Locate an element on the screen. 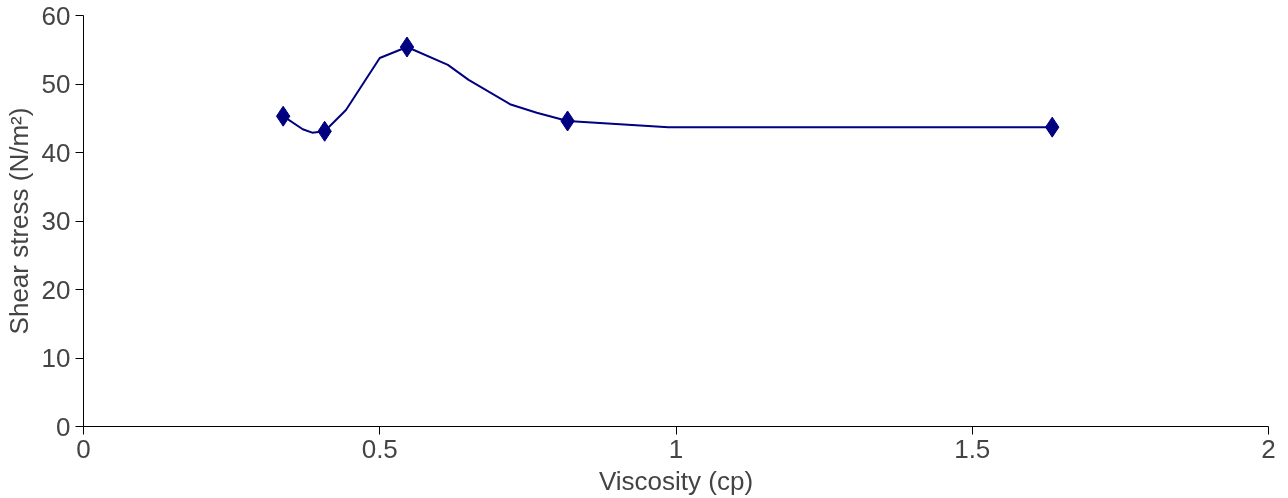 The image size is (1288, 498). y-tick-label: 20 is located at coordinates (56, 289).